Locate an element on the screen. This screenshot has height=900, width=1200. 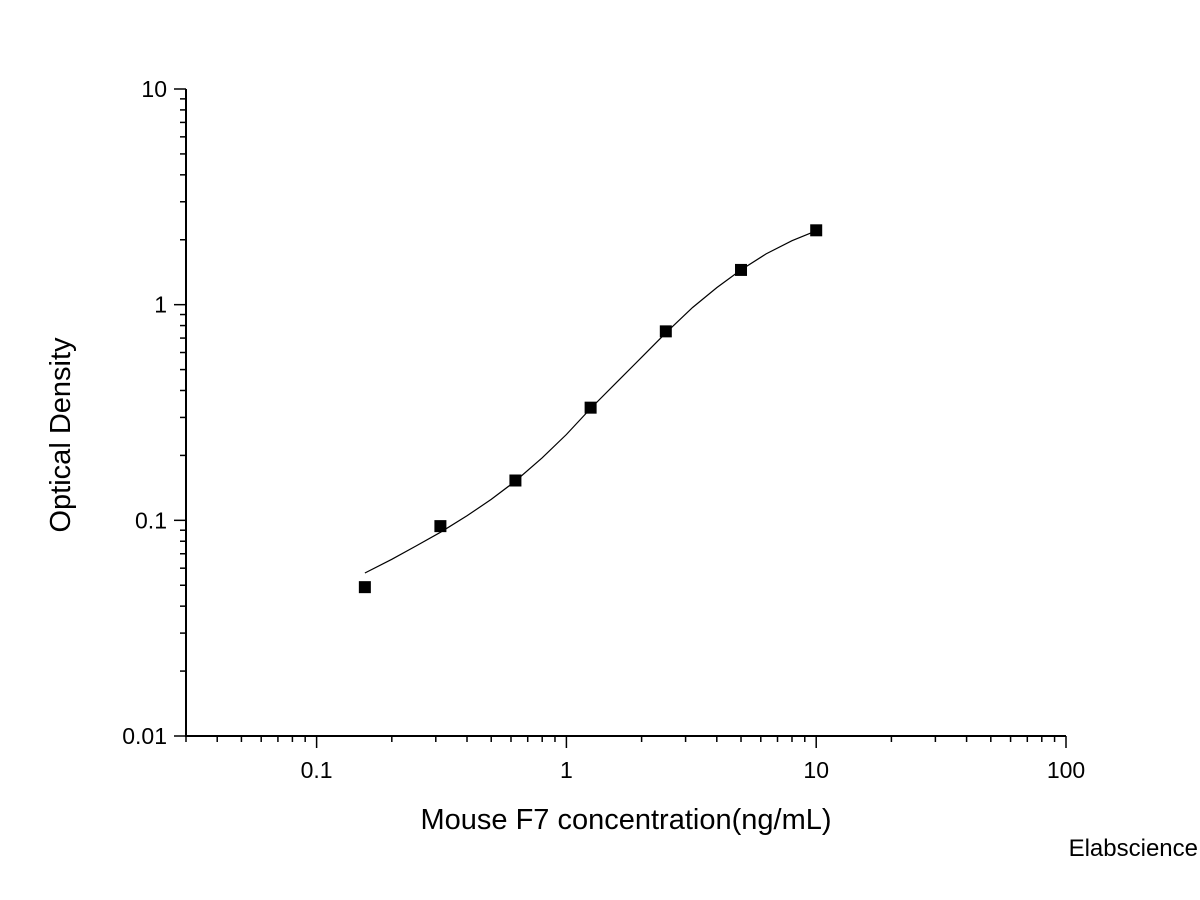
x-axis-title: Mouse F7 concentration(ng/mL) is located at coordinates (625, 820).